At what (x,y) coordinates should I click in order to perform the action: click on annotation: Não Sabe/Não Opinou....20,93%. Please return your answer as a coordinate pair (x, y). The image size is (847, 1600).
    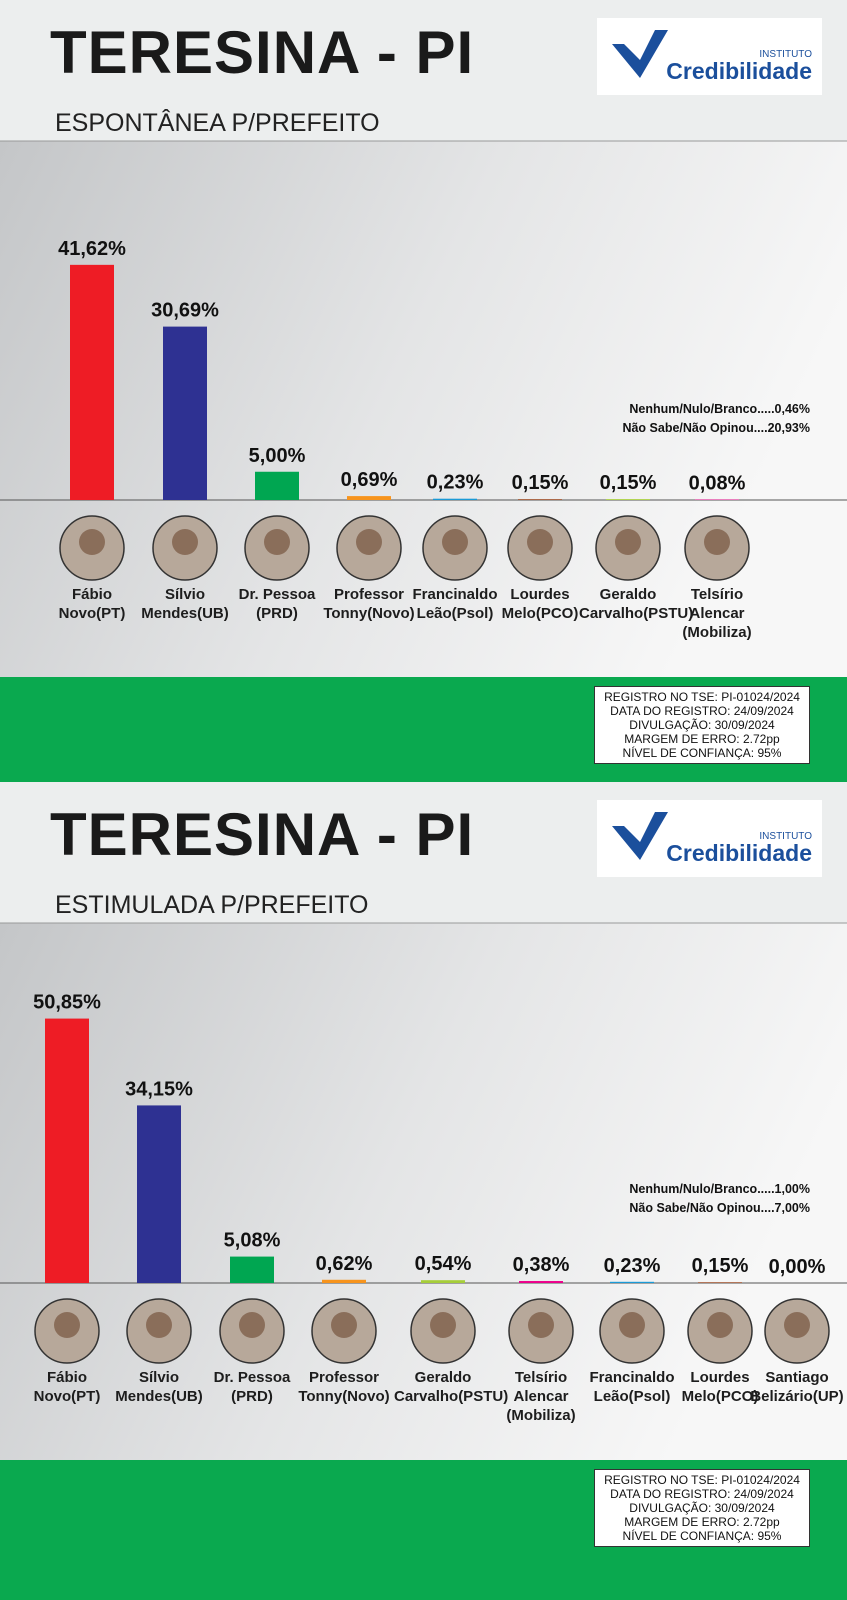
    Looking at the image, I should click on (716, 428).